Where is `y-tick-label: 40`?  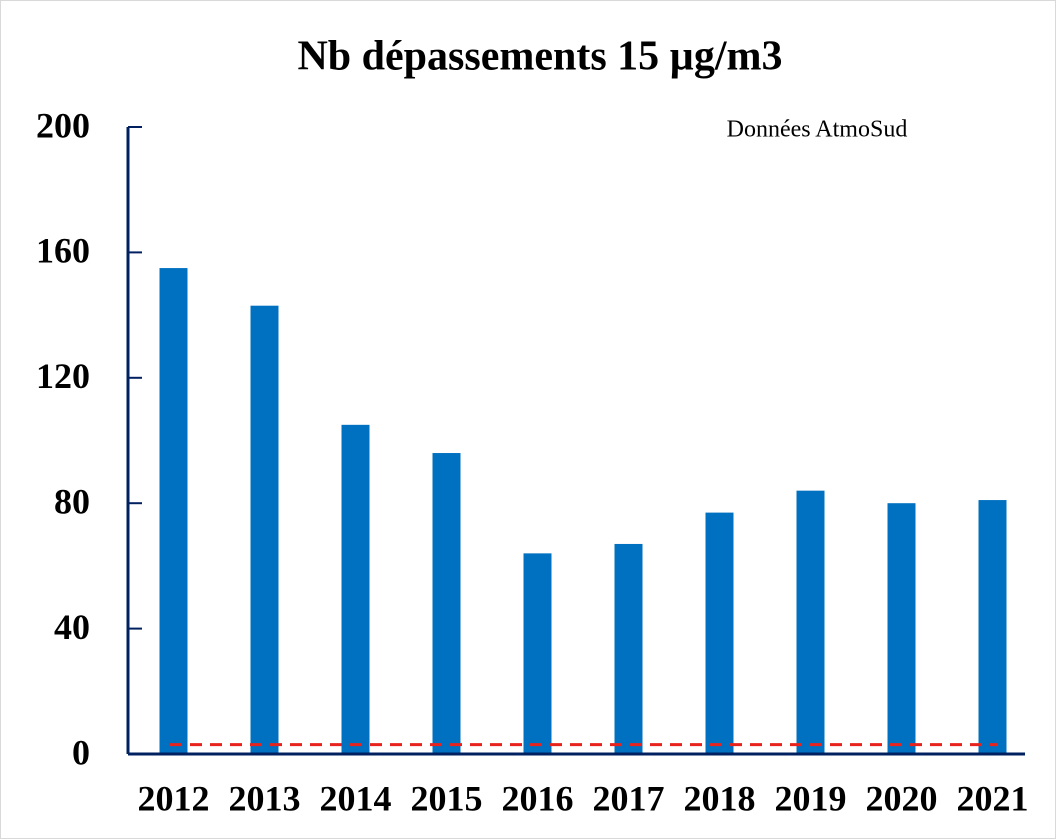 y-tick-label: 40 is located at coordinates (72, 627).